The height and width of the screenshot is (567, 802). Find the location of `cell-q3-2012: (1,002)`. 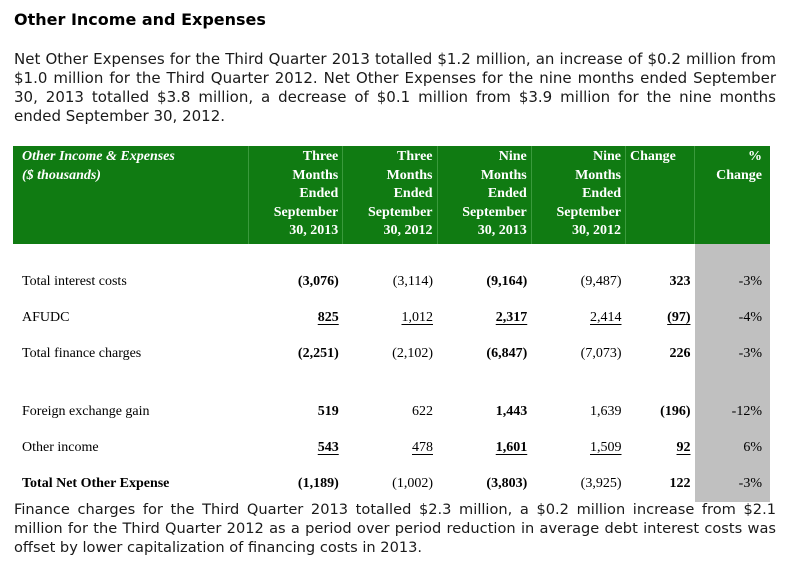

cell-q3-2012: (1,002) is located at coordinates (412, 483).